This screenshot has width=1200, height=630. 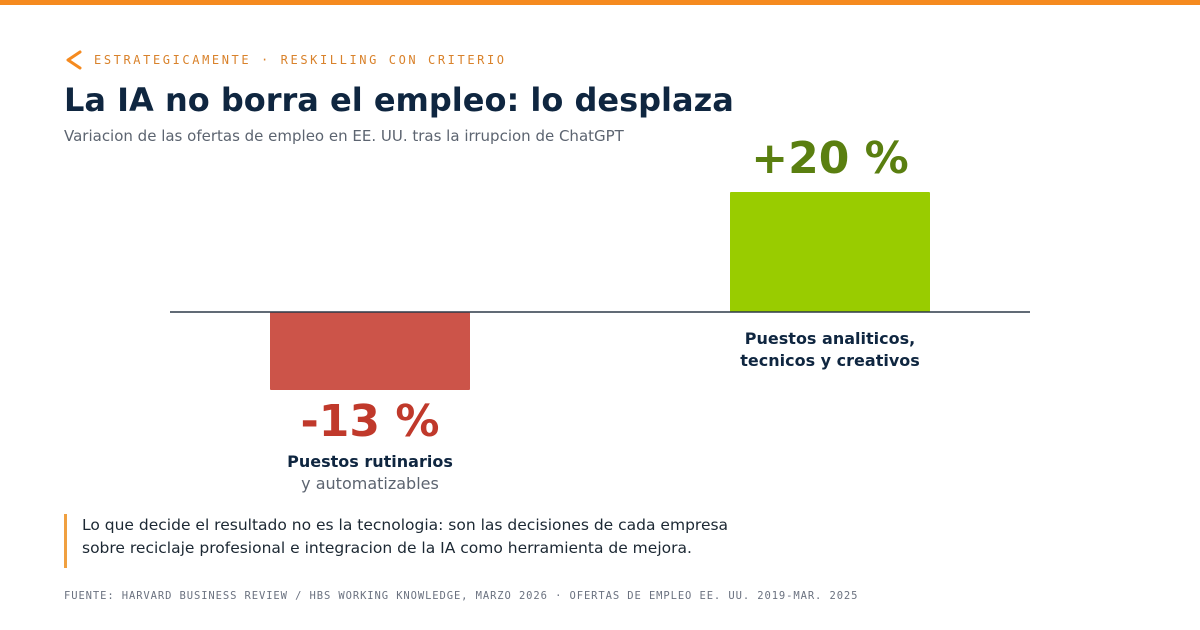 What do you see at coordinates (370, 421) in the screenshot?
I see `data-label: -13 %` at bounding box center [370, 421].